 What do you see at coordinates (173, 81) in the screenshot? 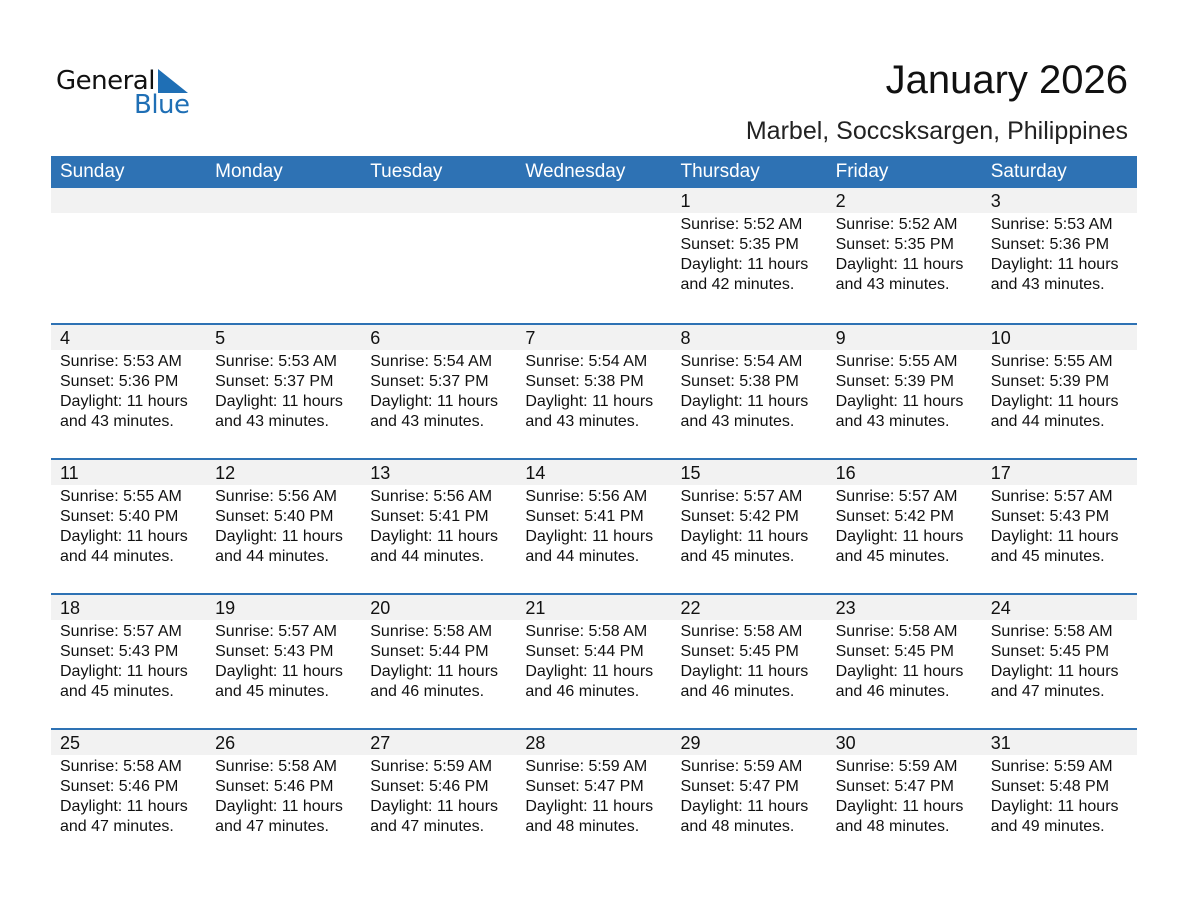
I see `logo-triangle-icon` at bounding box center [173, 81].